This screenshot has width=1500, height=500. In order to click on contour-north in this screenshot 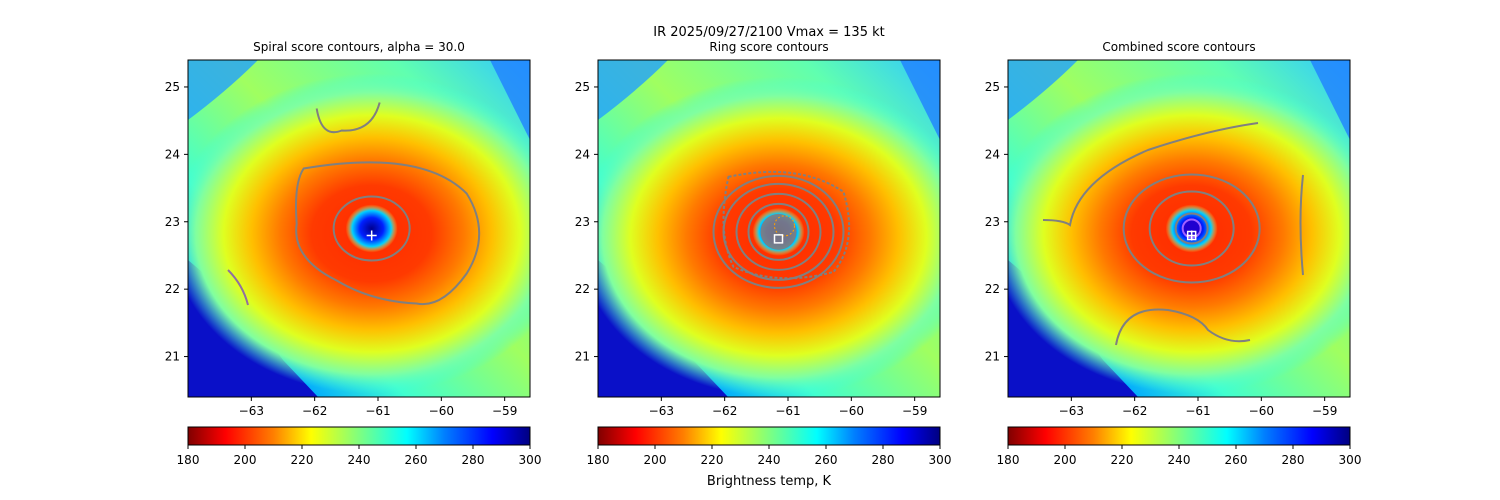, I will do `click(348, 118)`.